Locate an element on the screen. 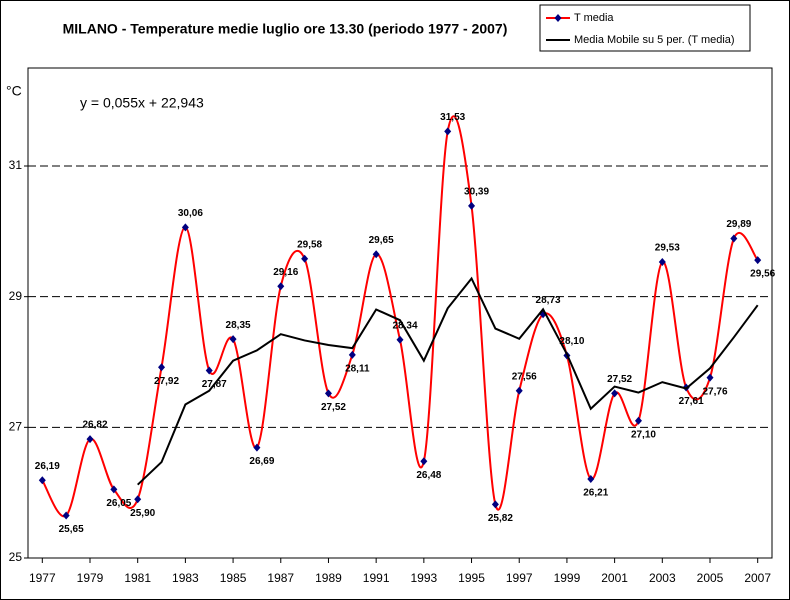  data-label: 27,92 is located at coordinates (166, 381).